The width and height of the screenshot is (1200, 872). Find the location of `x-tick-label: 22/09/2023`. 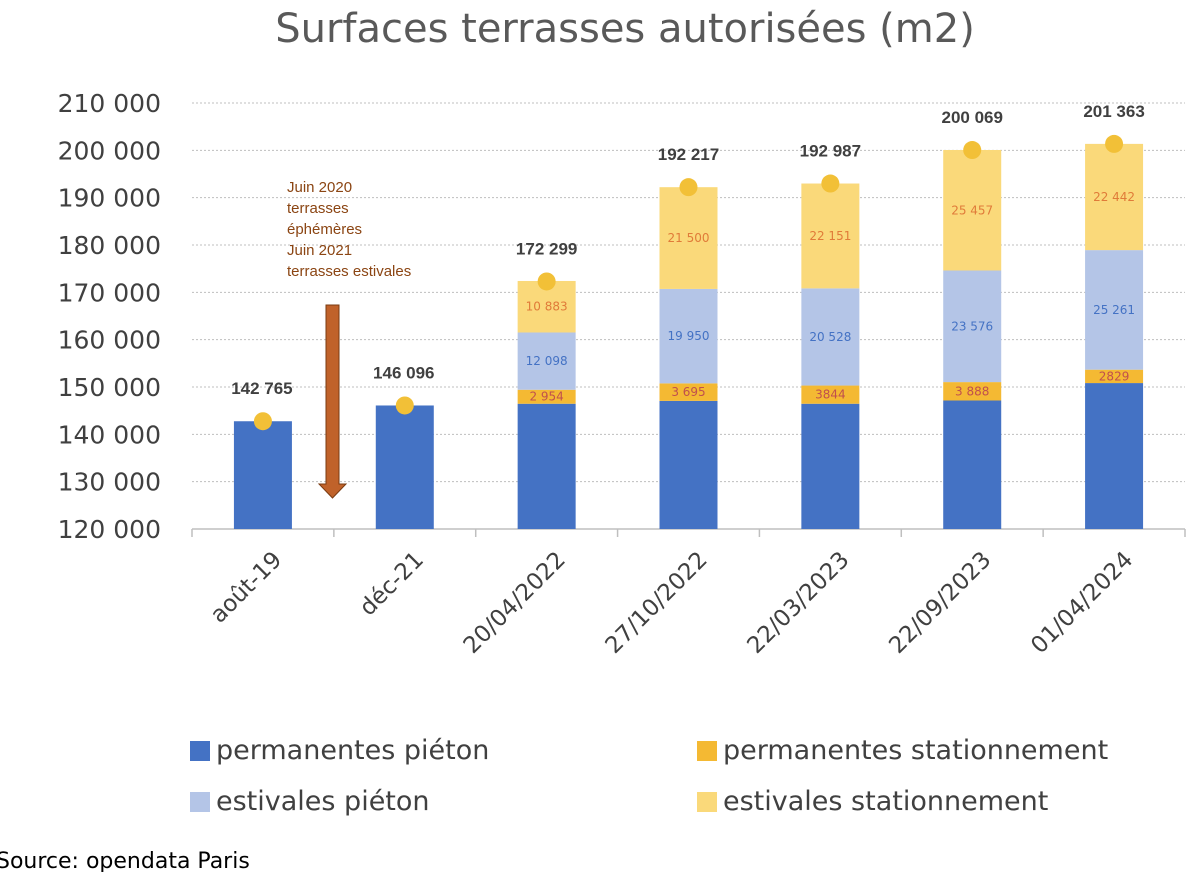

x-tick-label: 22/09/2023 is located at coordinates (940, 603).